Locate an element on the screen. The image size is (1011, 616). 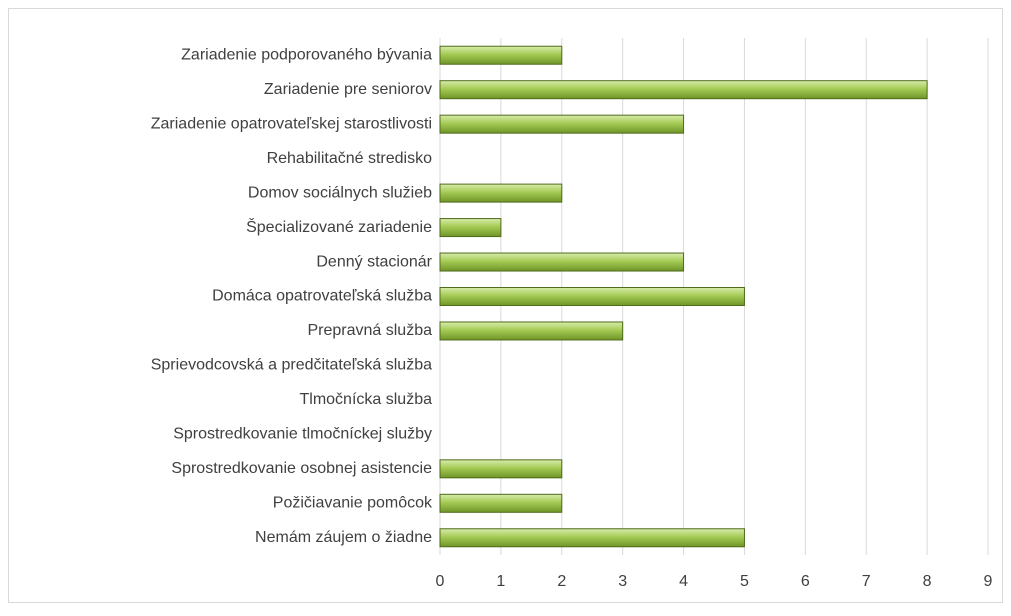
y-tick-label: Denný stacionár is located at coordinates (374, 261).